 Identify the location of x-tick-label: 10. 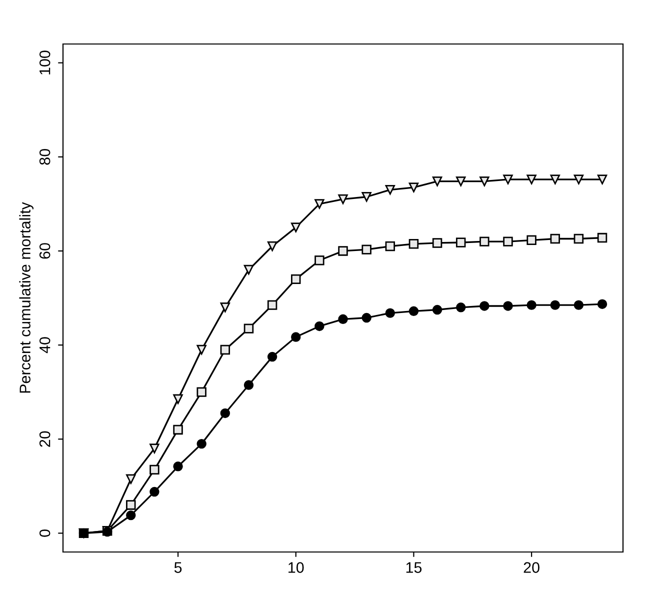
(296, 567).